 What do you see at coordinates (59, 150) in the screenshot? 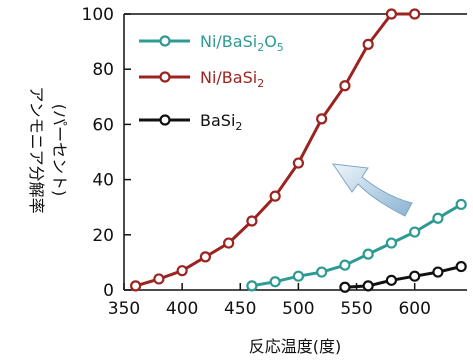
I see `y-axis-title-line1: (パーセント)` at bounding box center [59, 150].